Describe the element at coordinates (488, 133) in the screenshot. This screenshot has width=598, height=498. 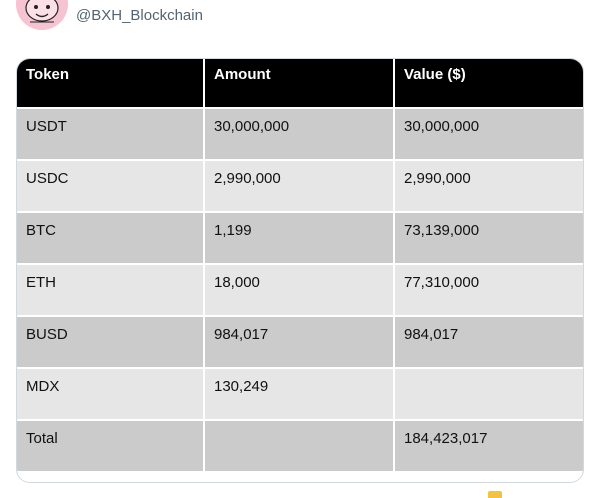
I see `value-cell: 30,000,000` at that location.